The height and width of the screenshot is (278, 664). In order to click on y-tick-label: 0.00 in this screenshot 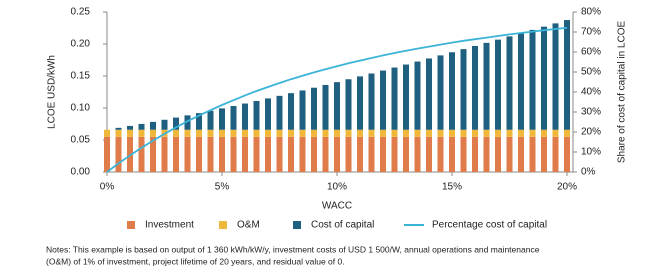, I will do `click(81, 172)`.